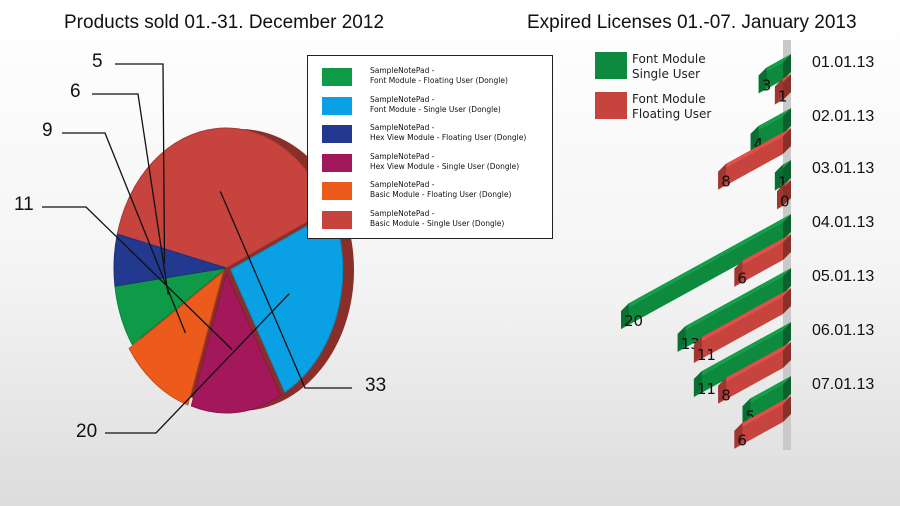  I want to click on bar-category-label: 07.01.13, so click(843, 384).